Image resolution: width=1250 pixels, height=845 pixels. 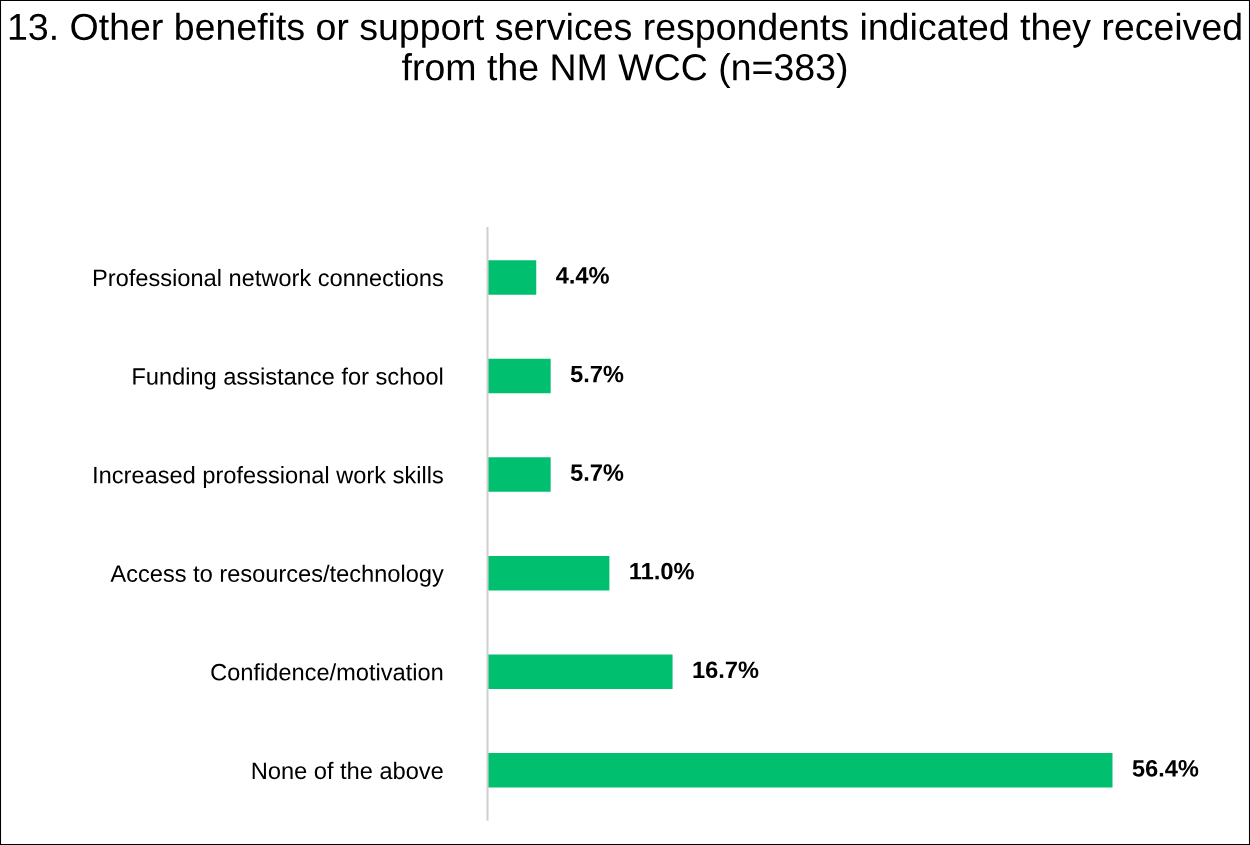 What do you see at coordinates (1165, 768) in the screenshot?
I see `data-label: 56.4%` at bounding box center [1165, 768].